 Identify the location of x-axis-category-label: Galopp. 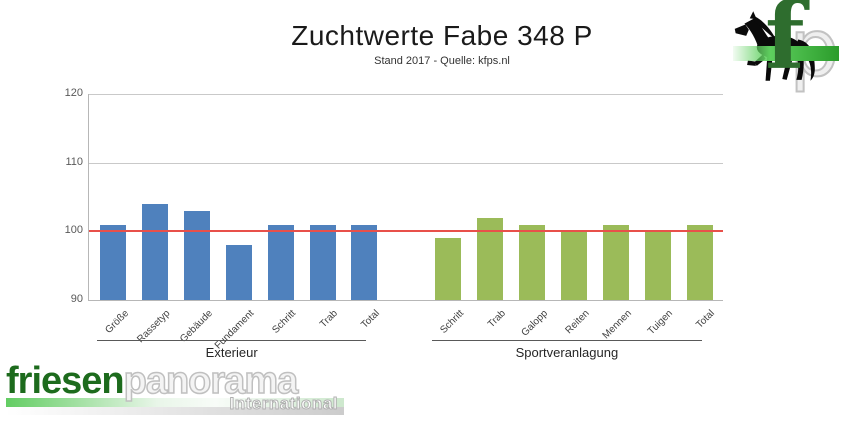
(534, 323).